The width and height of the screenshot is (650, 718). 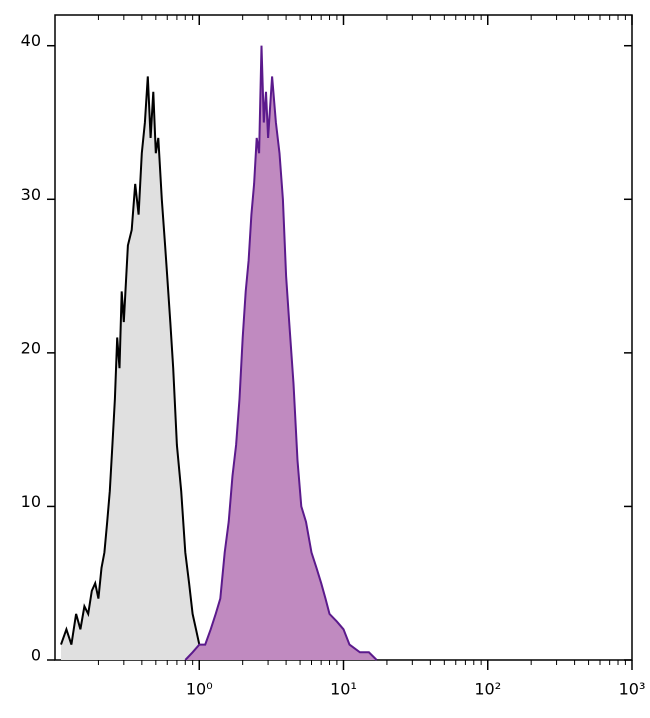 I want to click on x-tick-label: 10¹, so click(x=343, y=689).